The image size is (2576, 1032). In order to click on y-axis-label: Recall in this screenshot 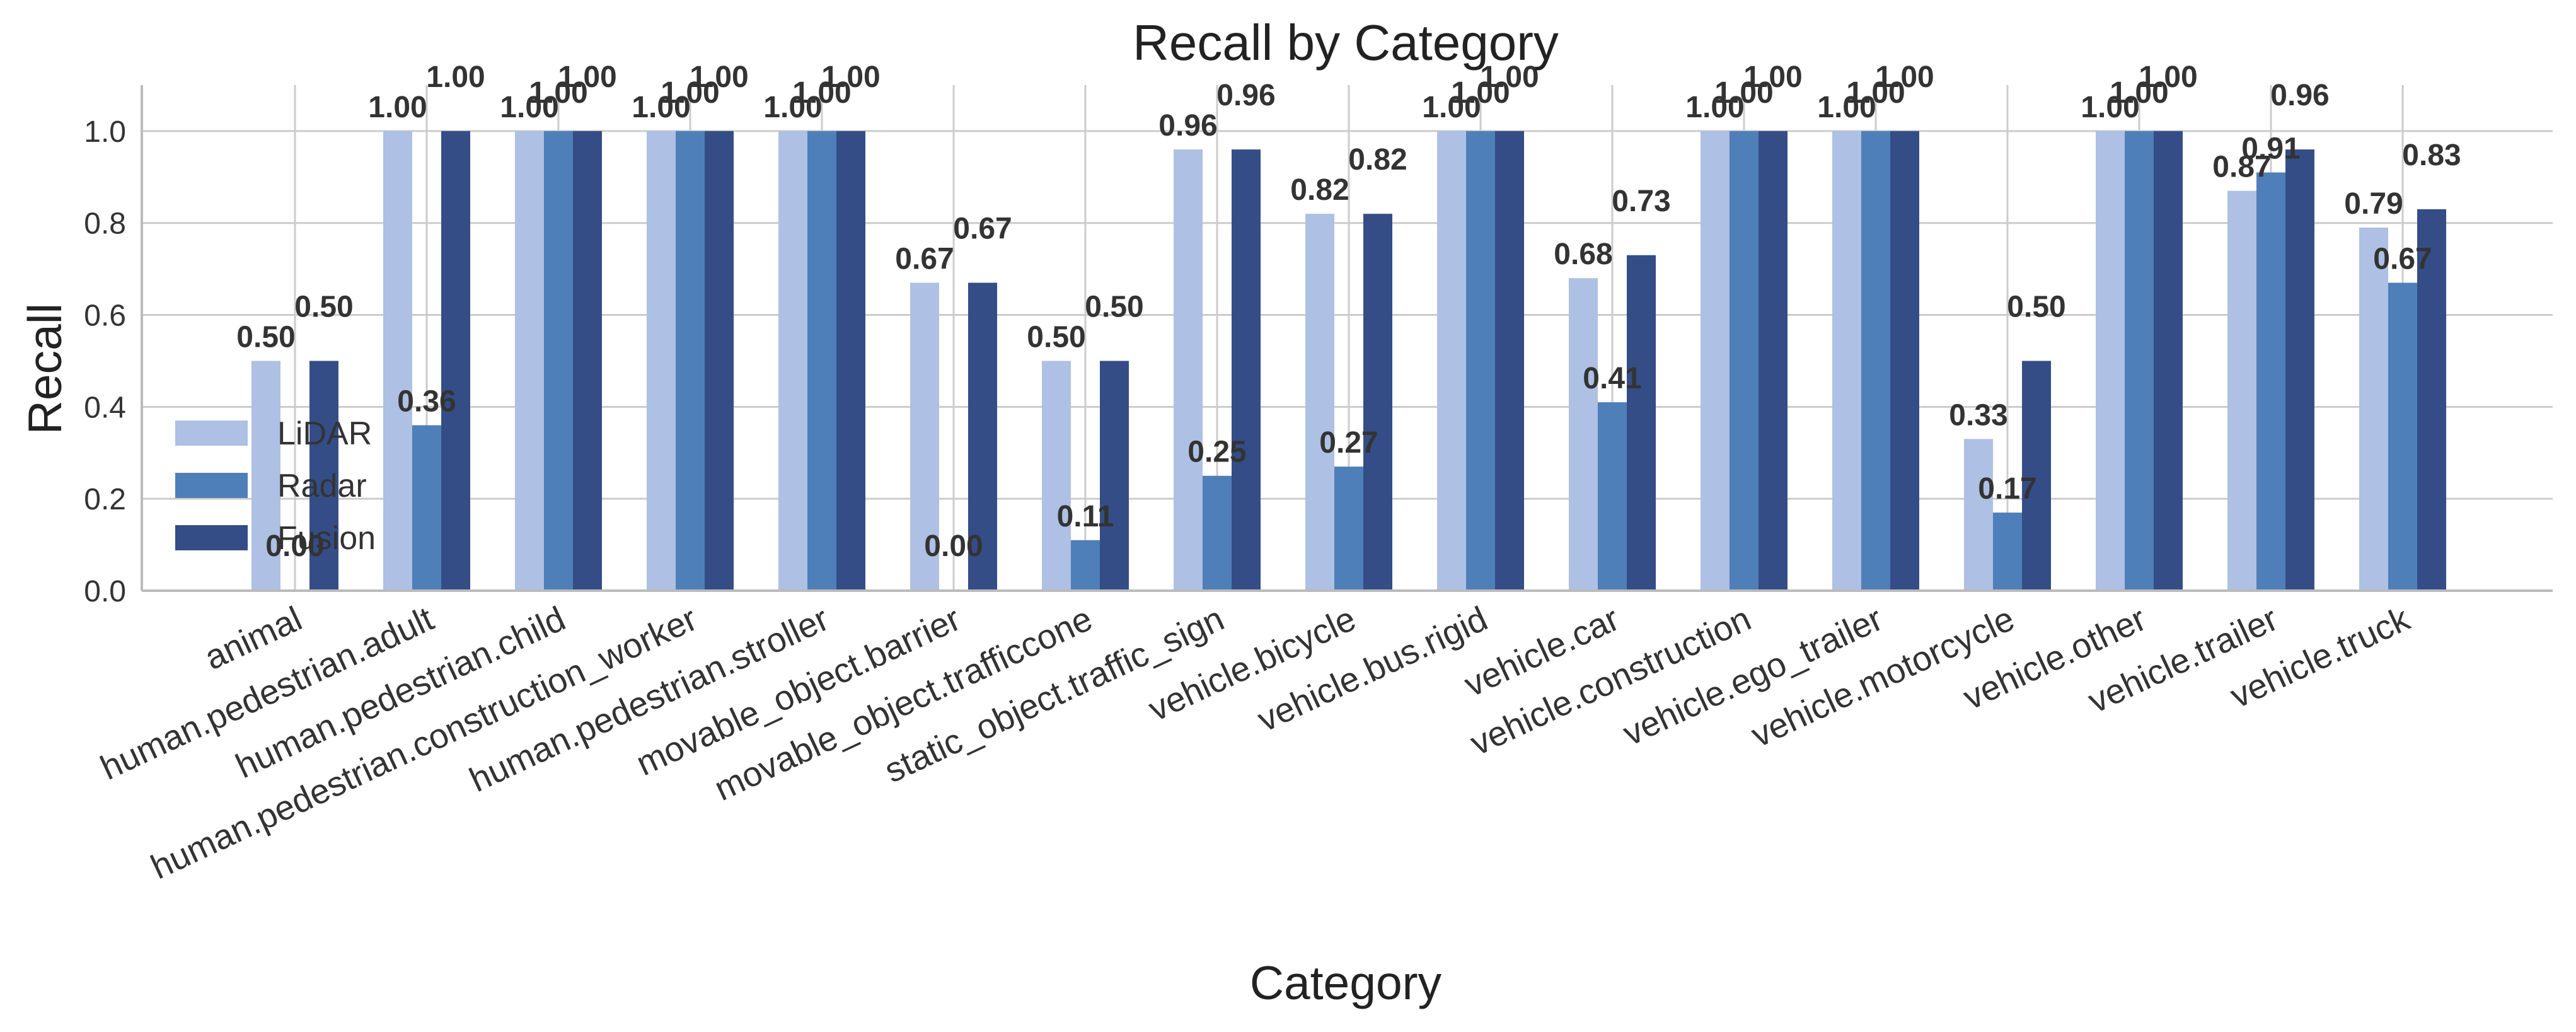, I will do `click(44, 368)`.